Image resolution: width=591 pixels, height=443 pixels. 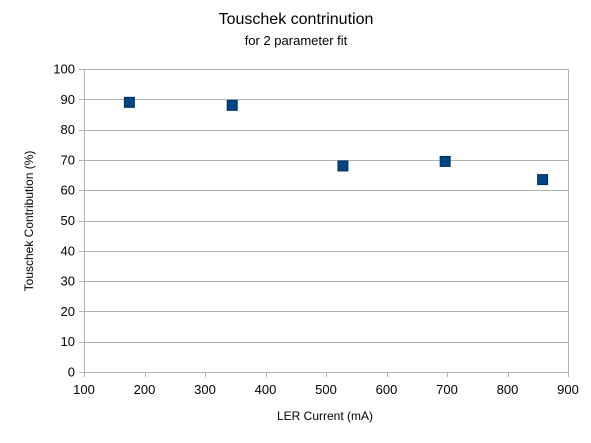 I want to click on y-tick-label: 30, so click(x=68, y=281).